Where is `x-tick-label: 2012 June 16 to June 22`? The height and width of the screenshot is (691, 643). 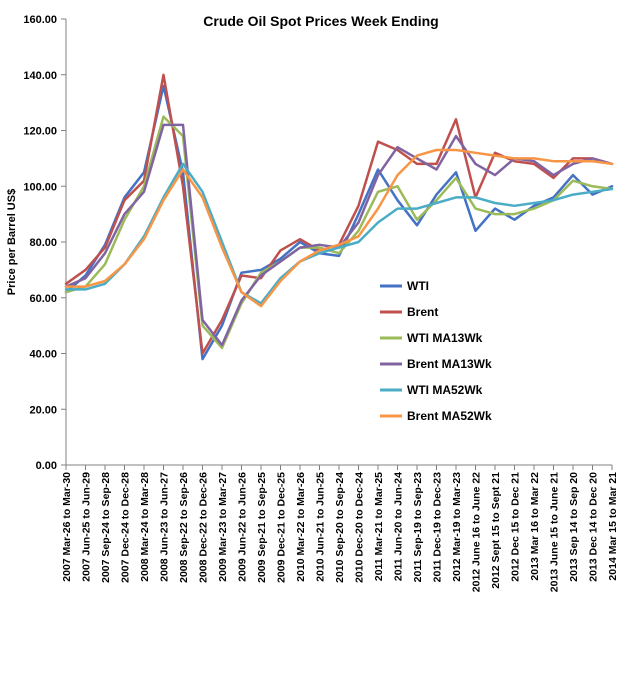 x-tick-label: 2012 June 16 to June 22 is located at coordinates (477, 532).